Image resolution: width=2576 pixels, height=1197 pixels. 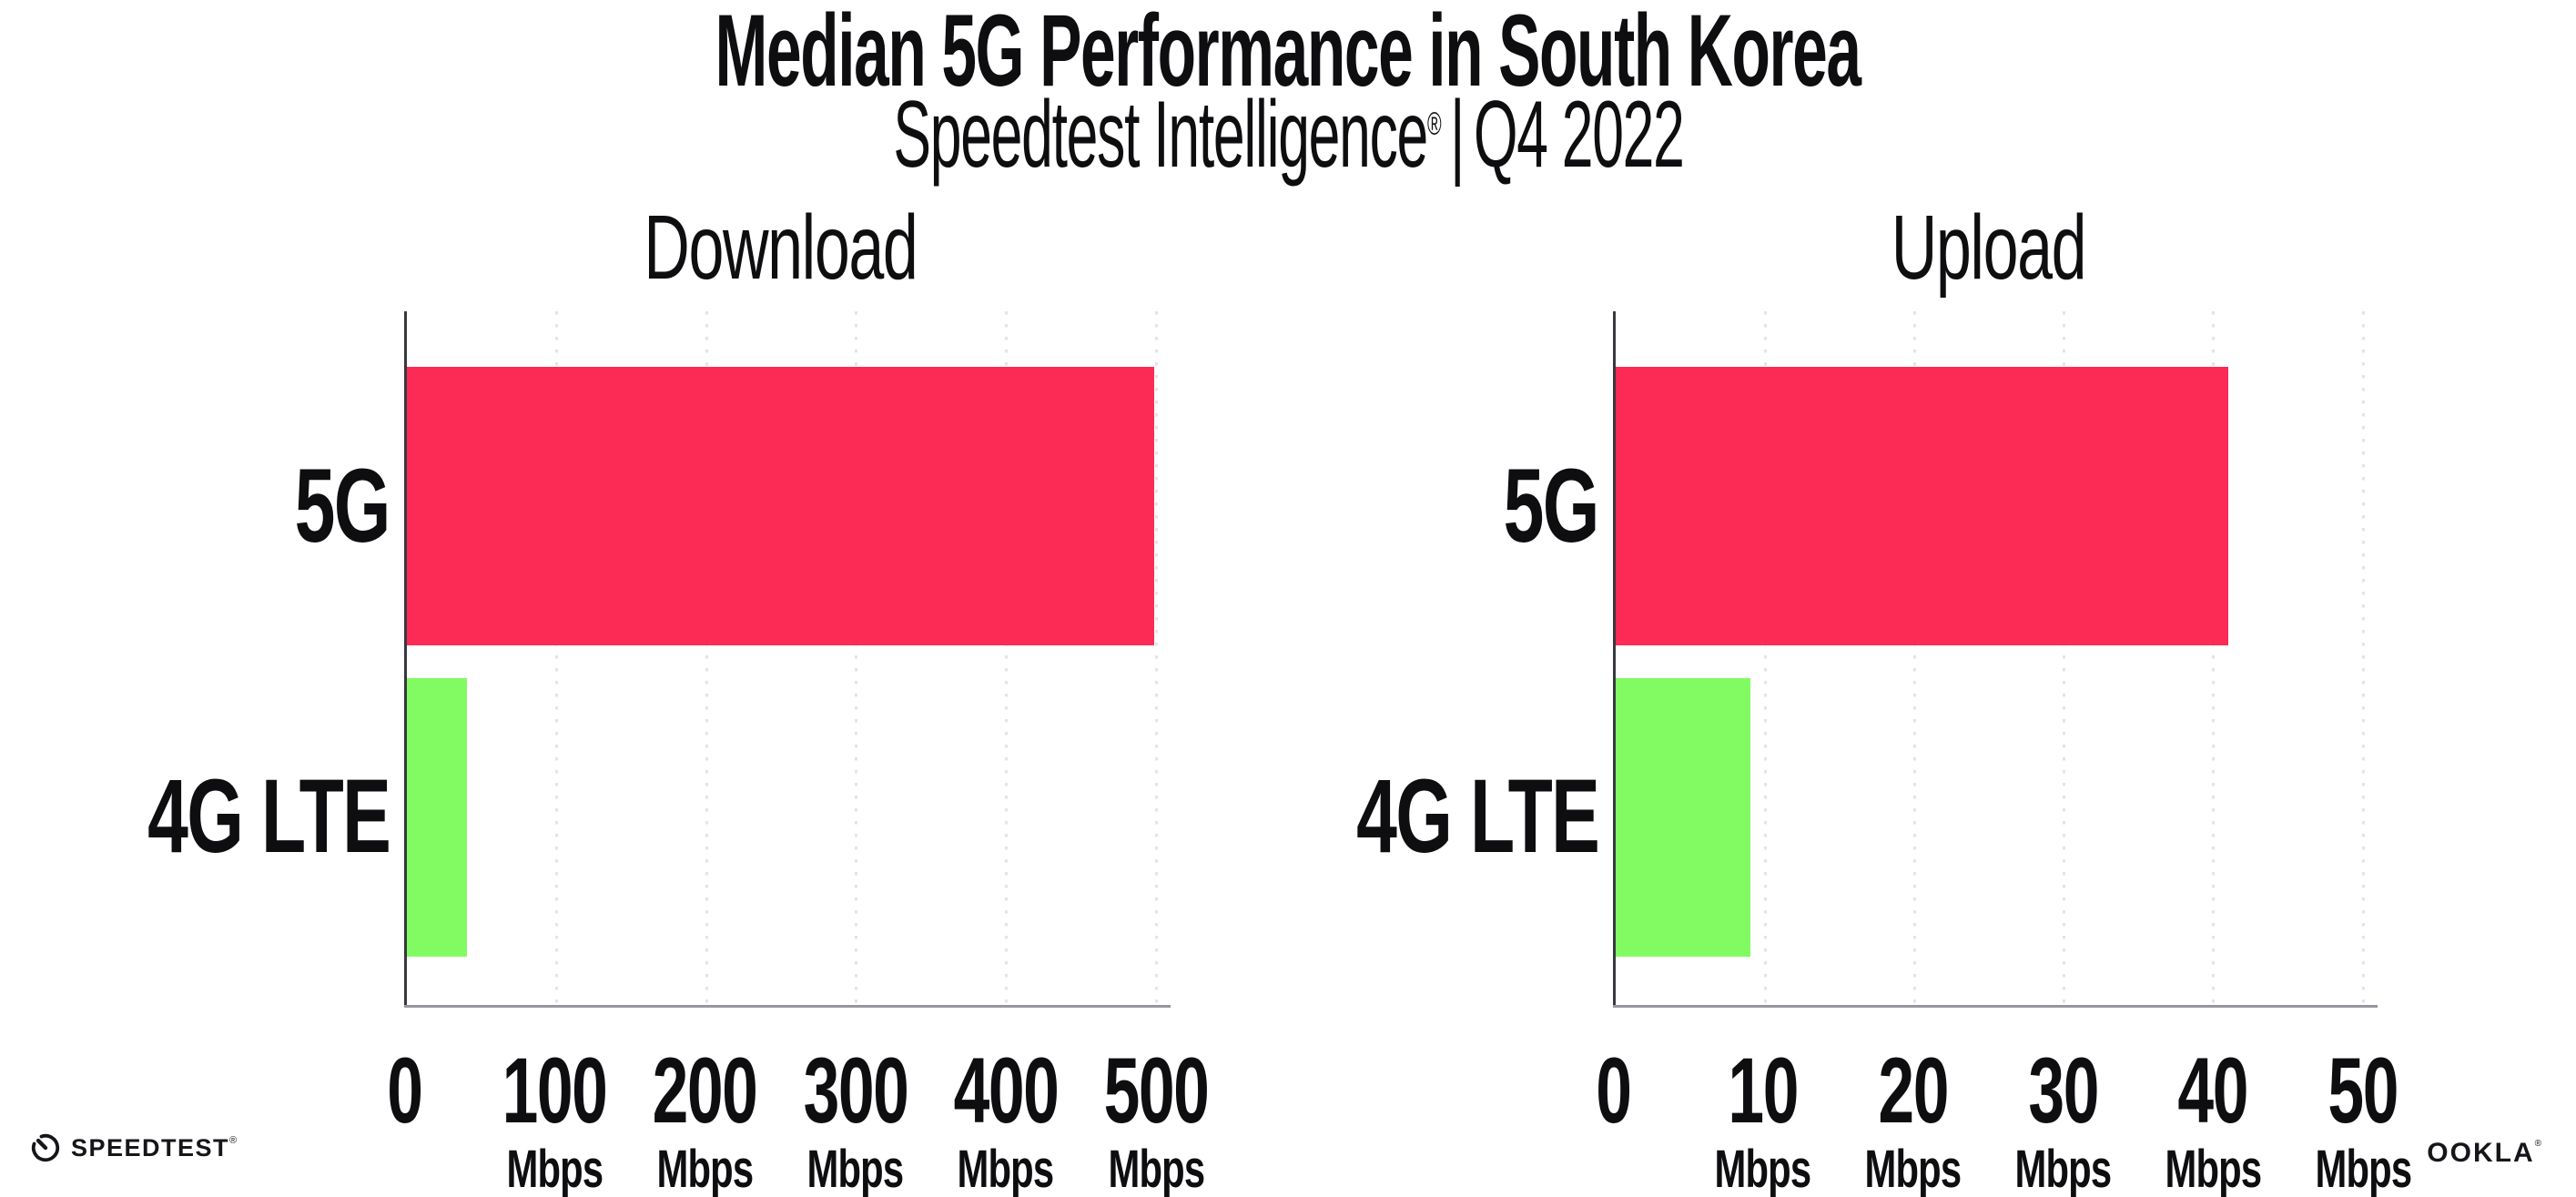 I want to click on speedtest-logo: SPEEDTEST®, so click(x=134, y=1147).